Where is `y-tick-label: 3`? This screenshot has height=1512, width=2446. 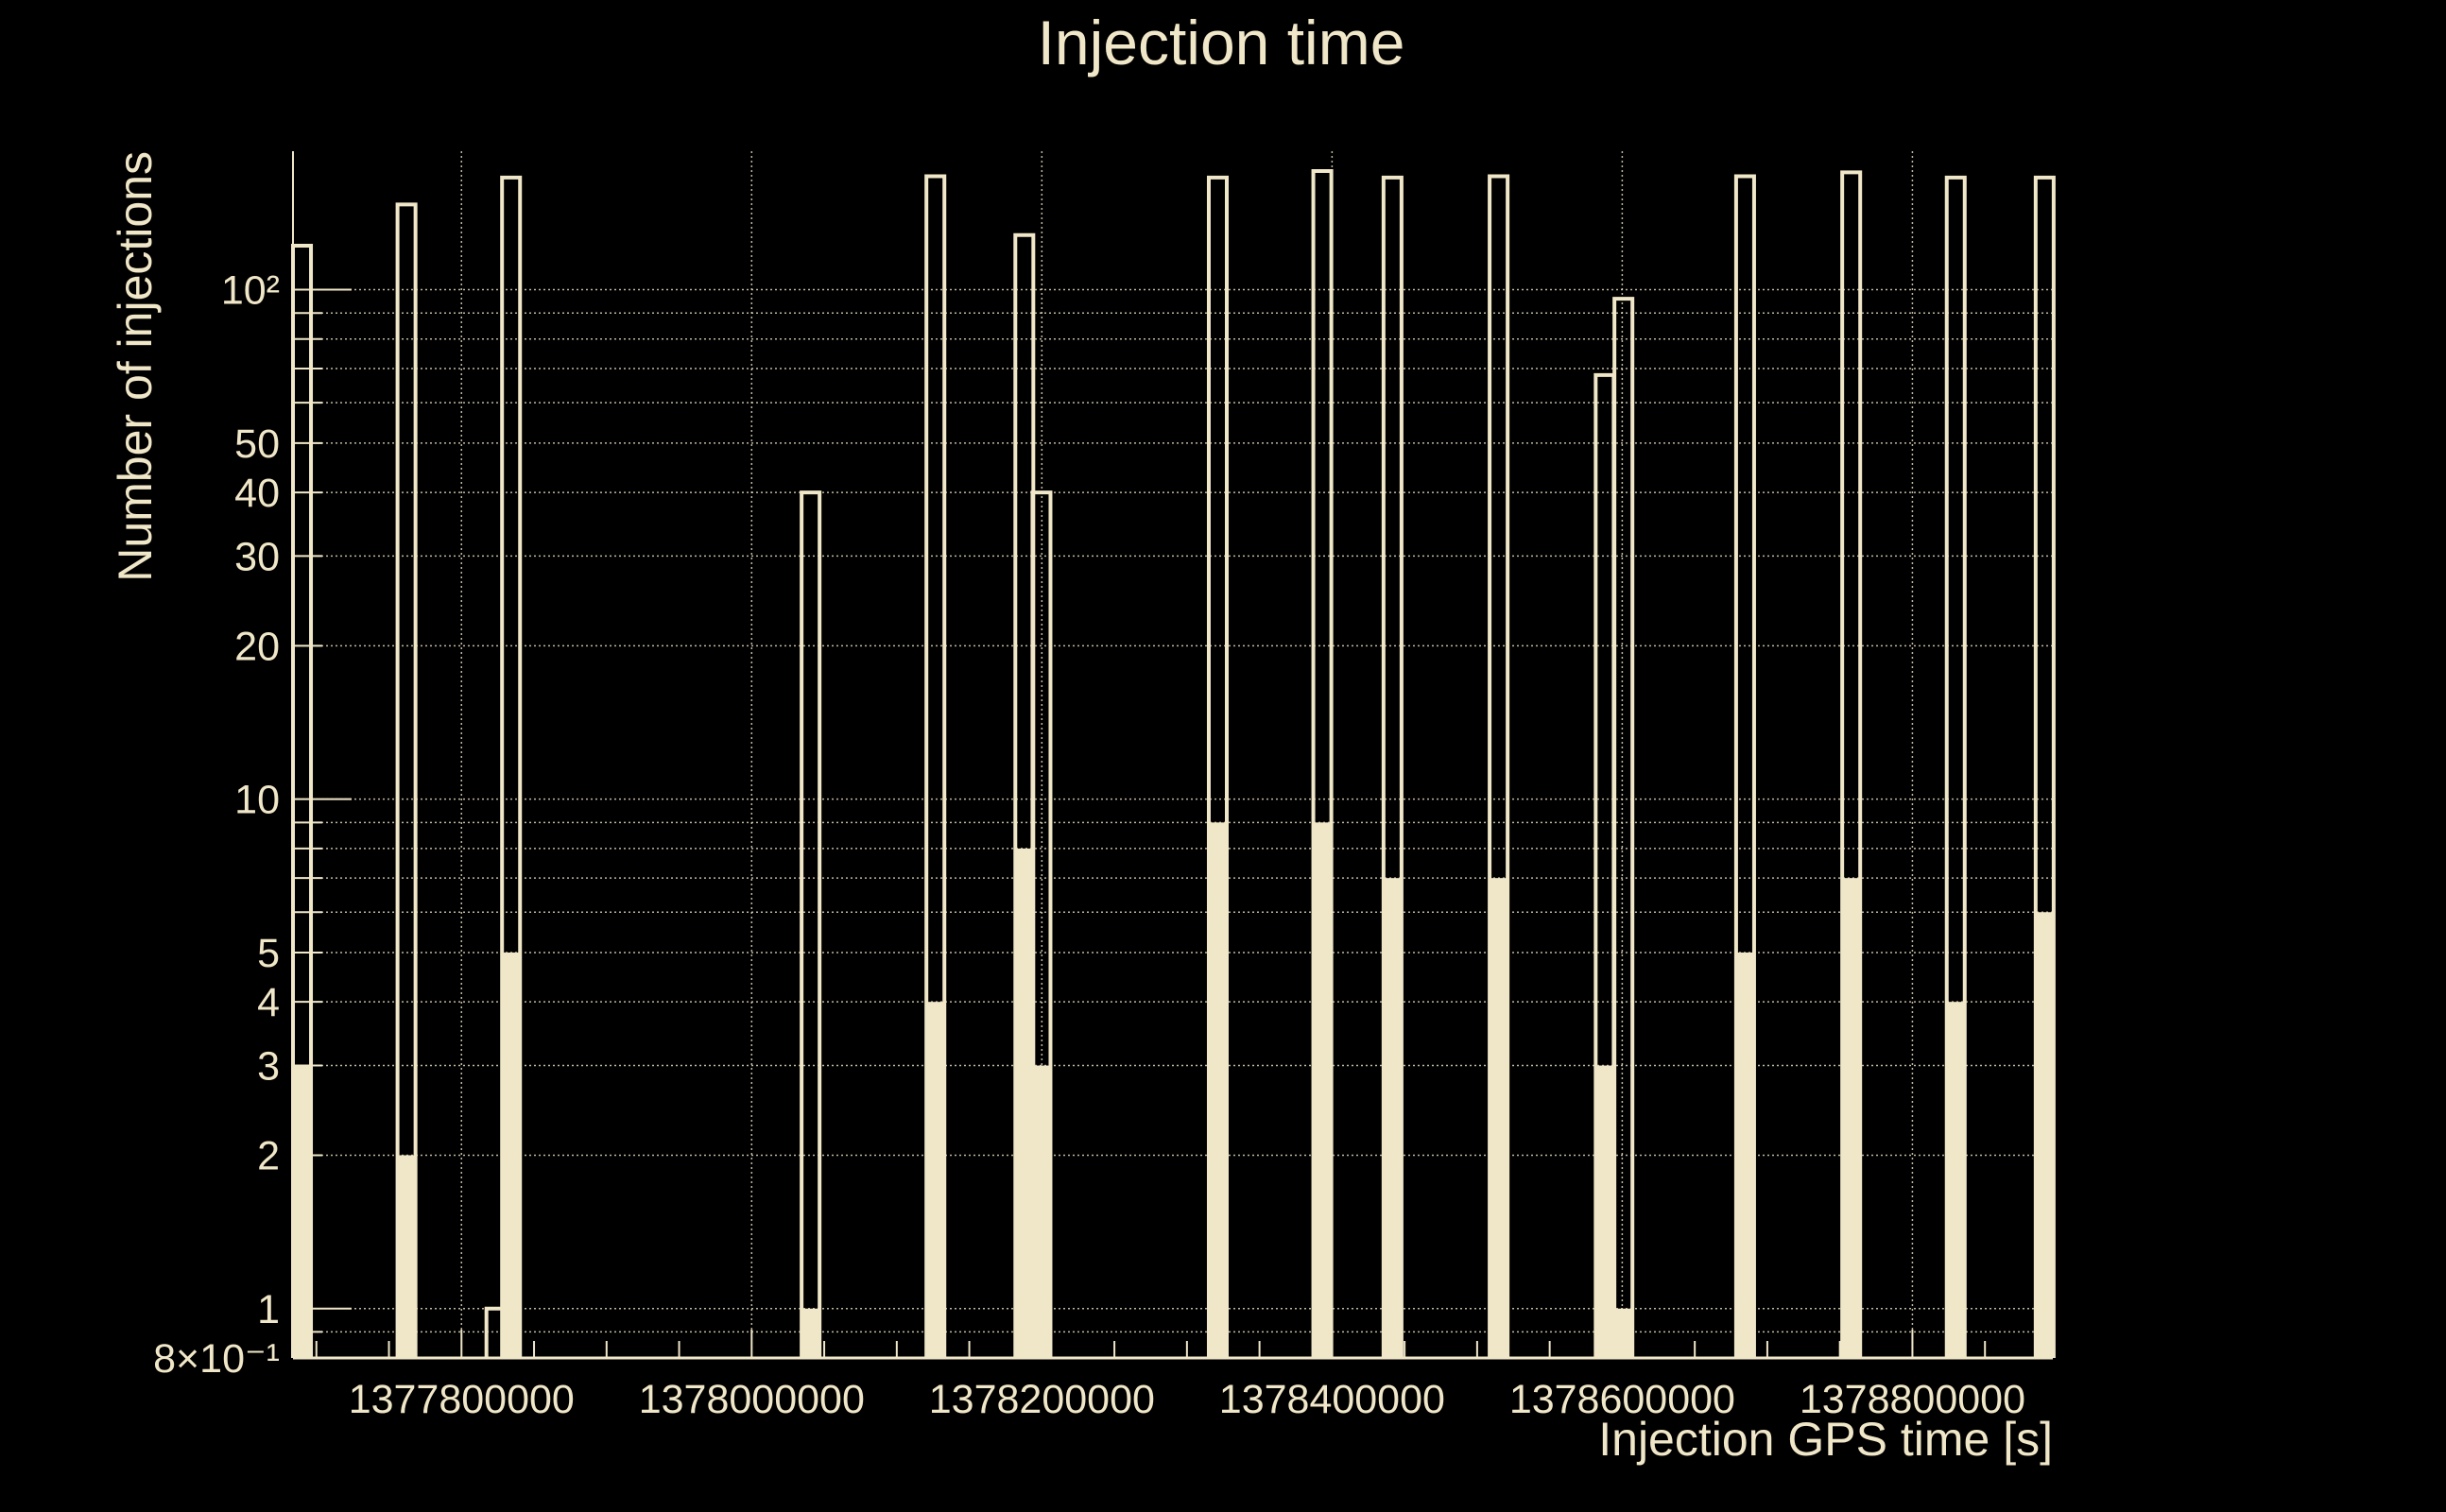
y-tick-label: 3 is located at coordinates (268, 1067).